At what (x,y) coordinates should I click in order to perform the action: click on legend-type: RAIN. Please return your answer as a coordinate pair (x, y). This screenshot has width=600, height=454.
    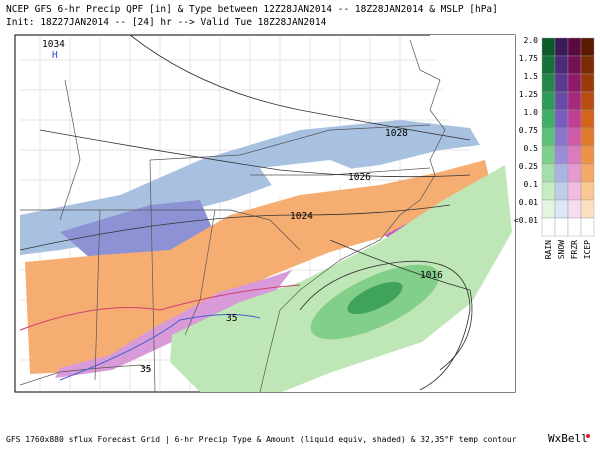
    Looking at the image, I should click on (548, 249).